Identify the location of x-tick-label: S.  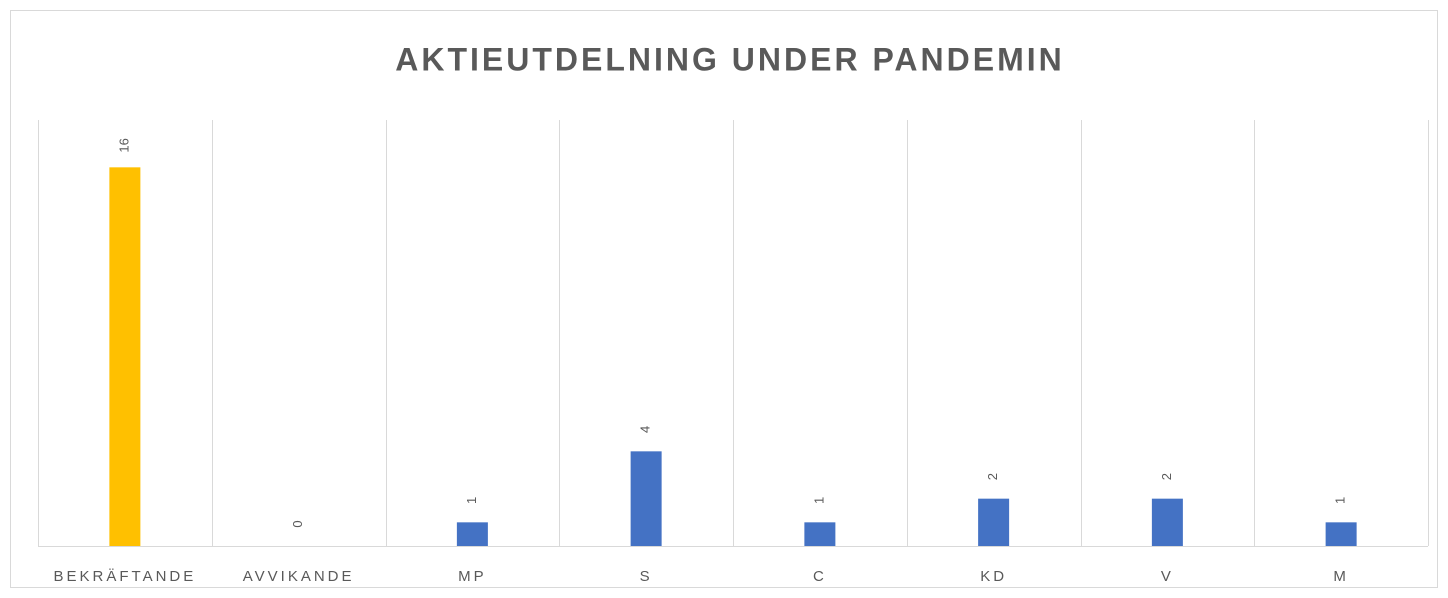
(646, 576).